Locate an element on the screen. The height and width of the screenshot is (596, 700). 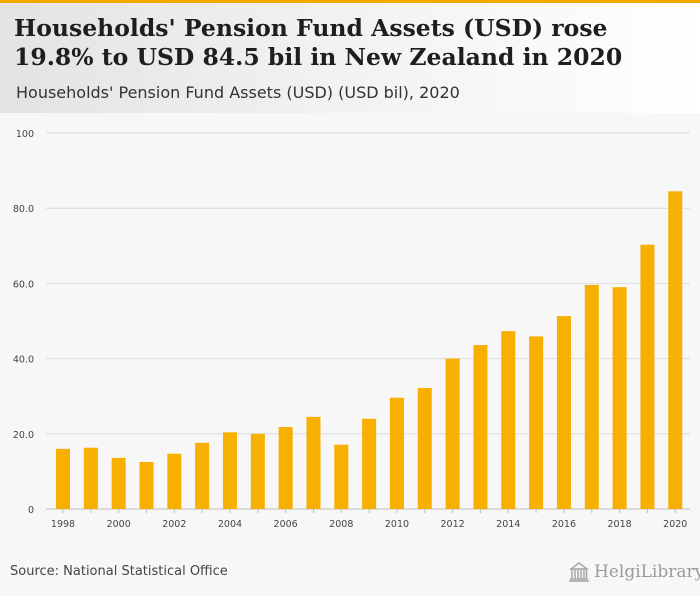
x-tick-label: 2020 is located at coordinates (675, 524).